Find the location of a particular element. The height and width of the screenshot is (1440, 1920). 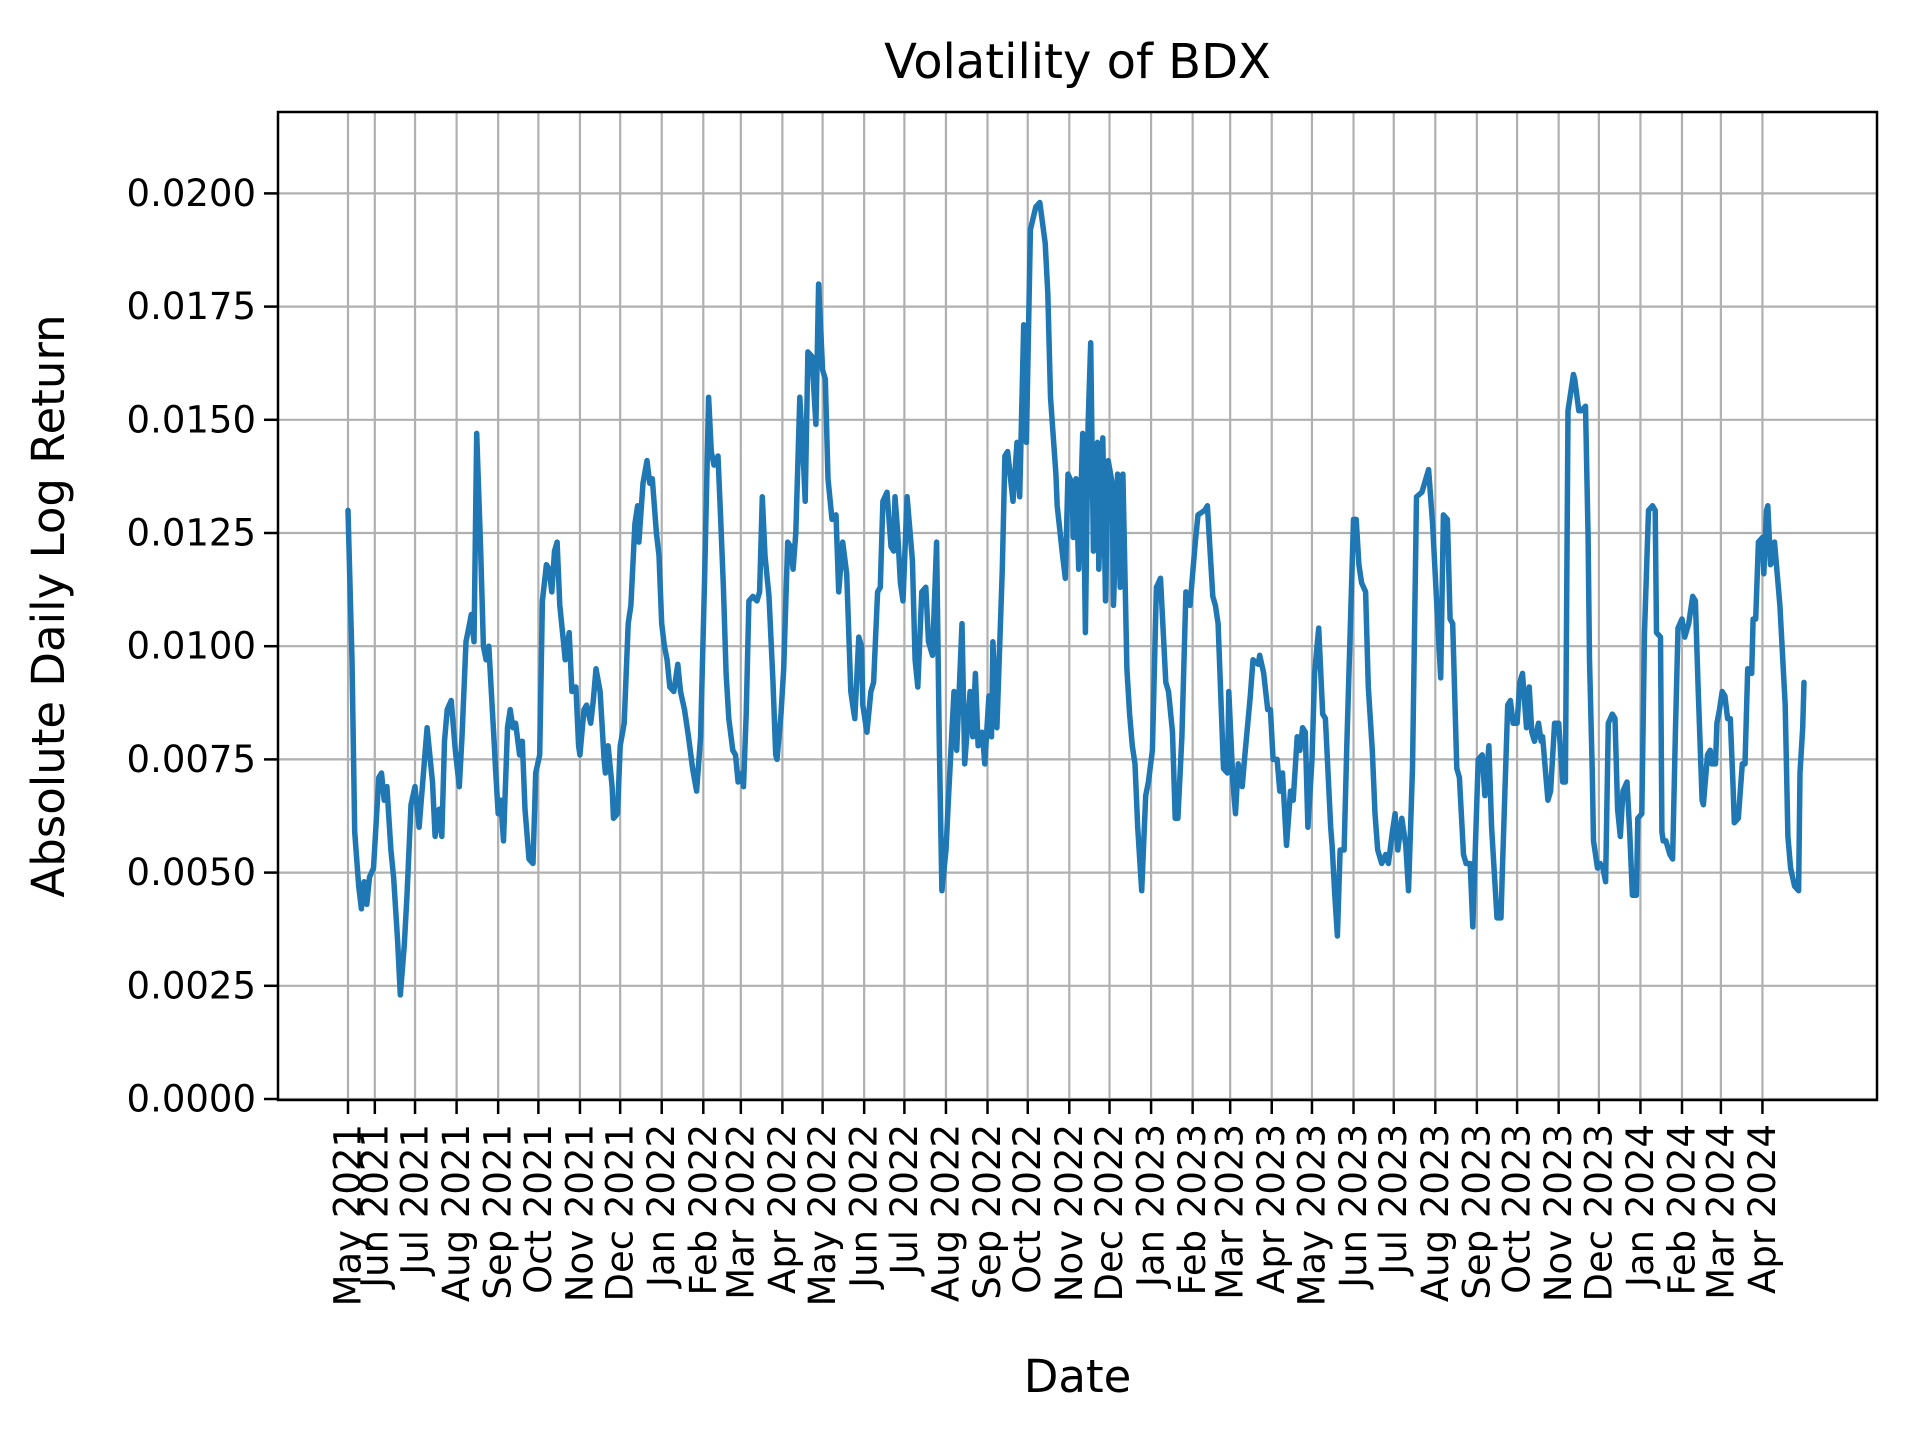

x-tick-label: Jun 2022 is located at coordinates (864, 1207).